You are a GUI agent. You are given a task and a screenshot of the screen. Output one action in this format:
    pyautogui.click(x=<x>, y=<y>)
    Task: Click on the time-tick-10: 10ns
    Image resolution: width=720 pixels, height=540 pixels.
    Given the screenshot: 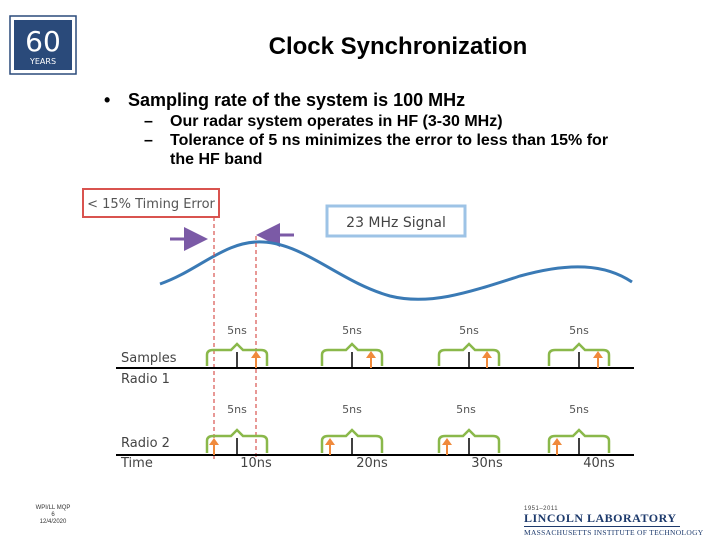 What is the action you would take?
    pyautogui.click(x=256, y=463)
    